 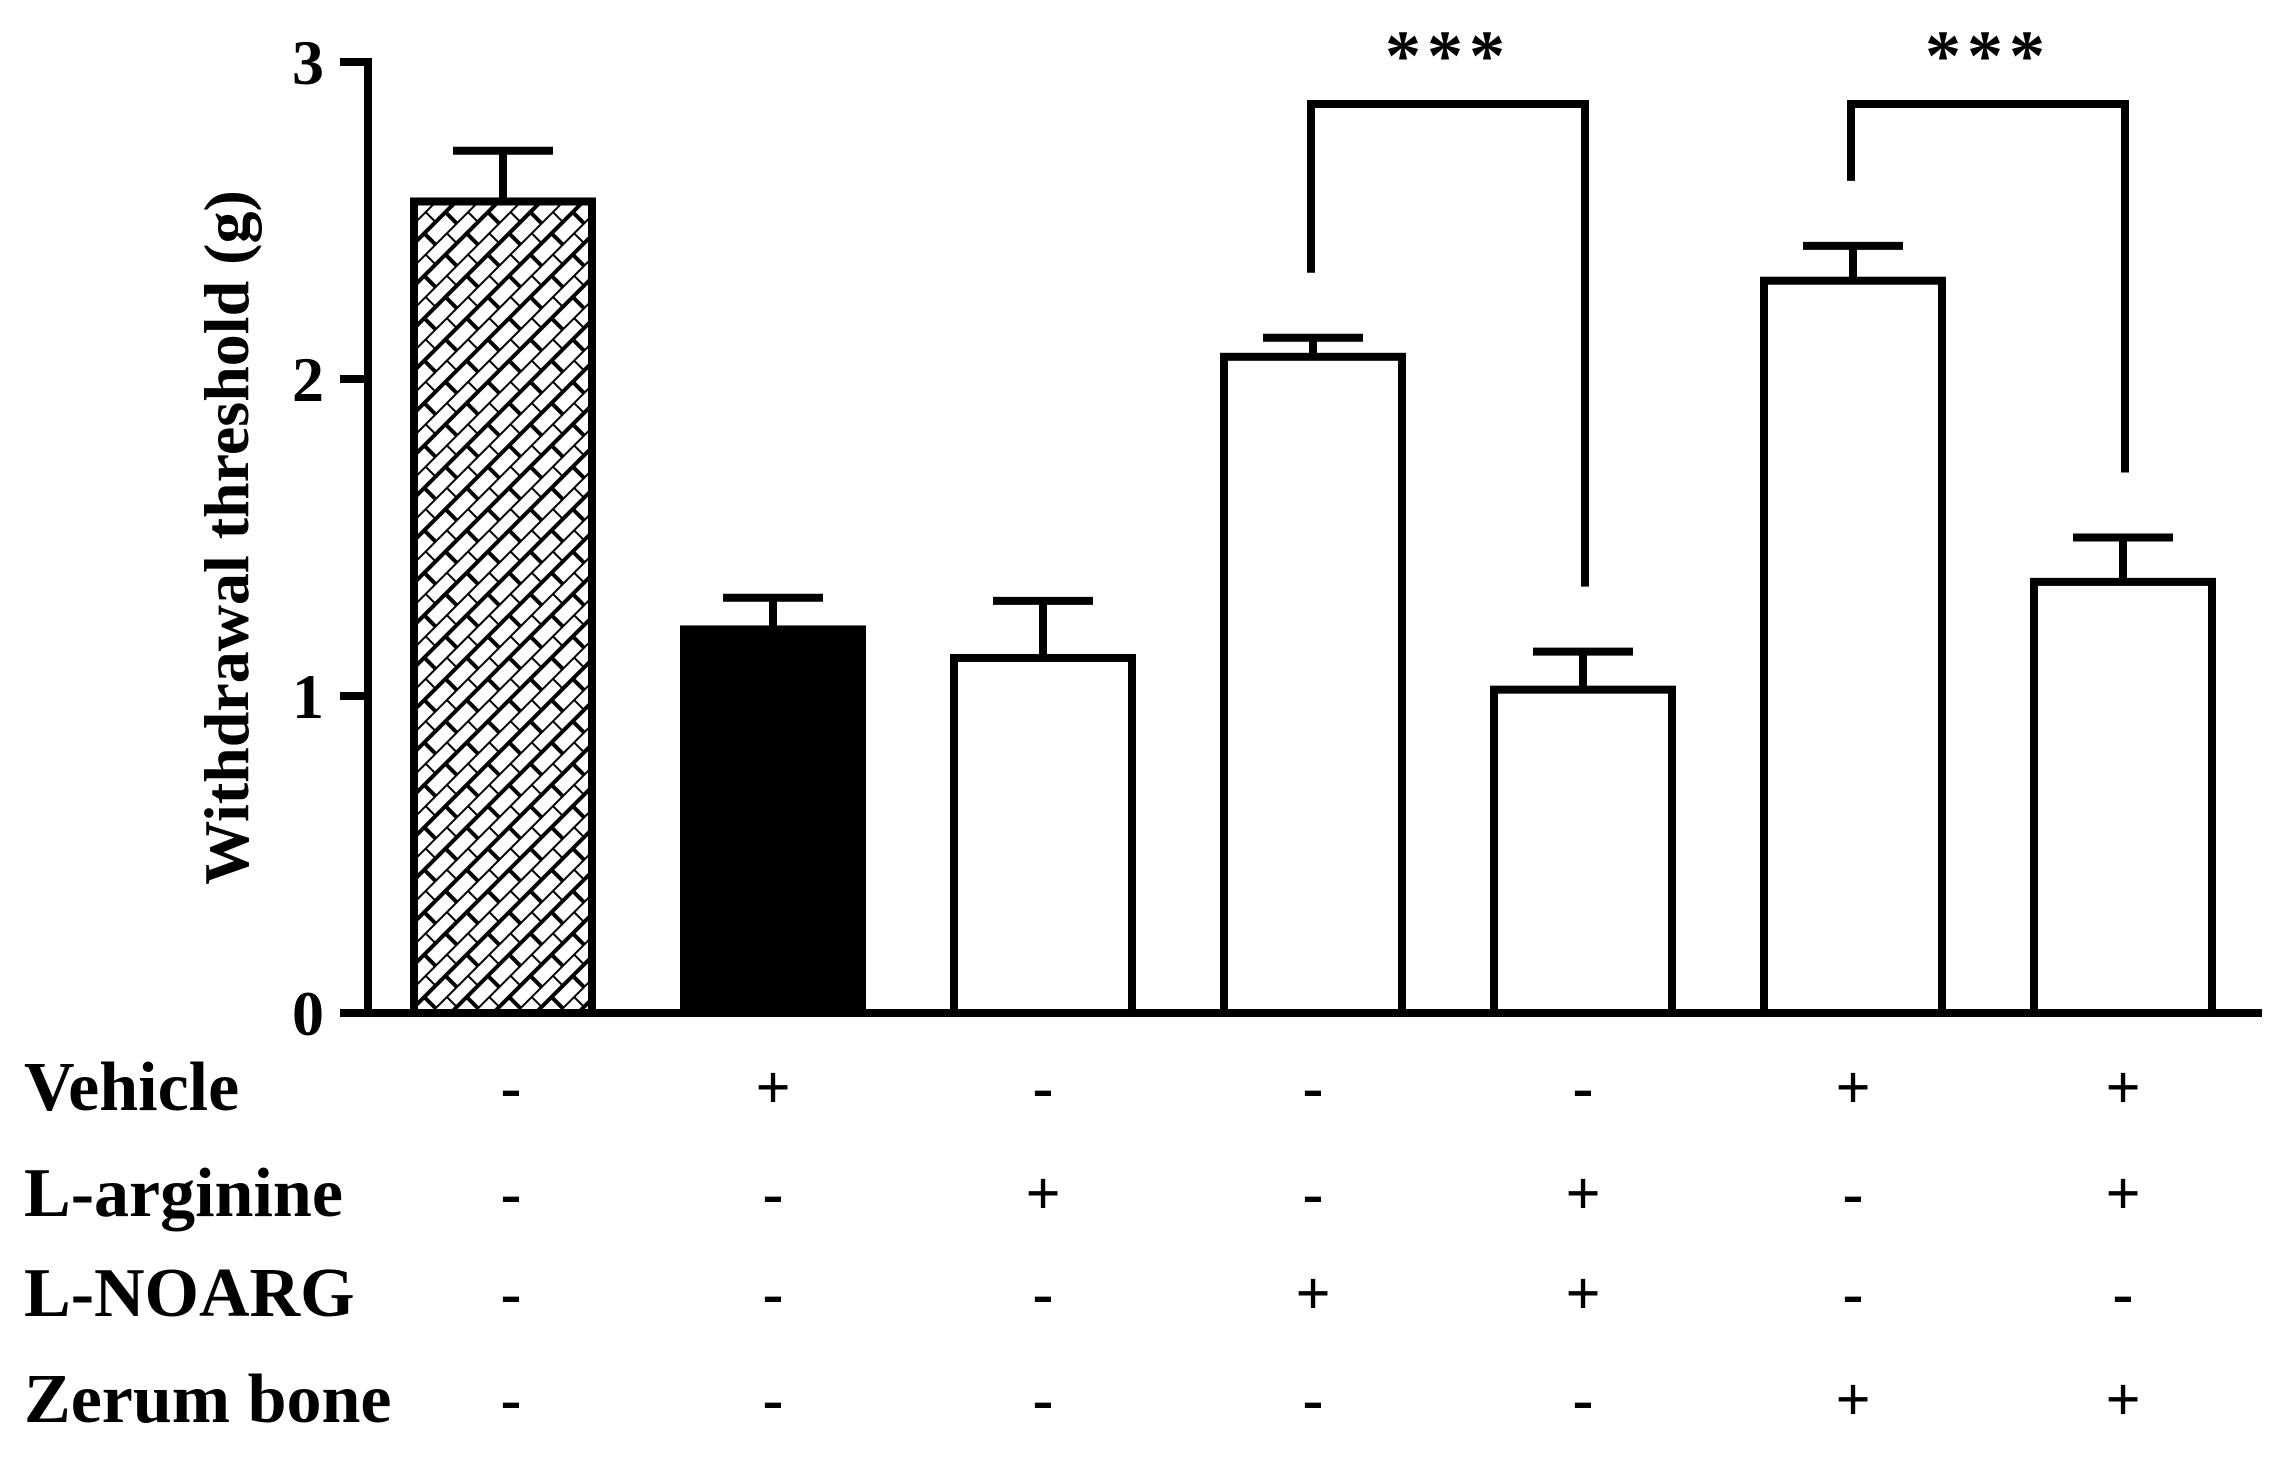 I want to click on treatment-label: Zerum bone, so click(x=208, y=1399).